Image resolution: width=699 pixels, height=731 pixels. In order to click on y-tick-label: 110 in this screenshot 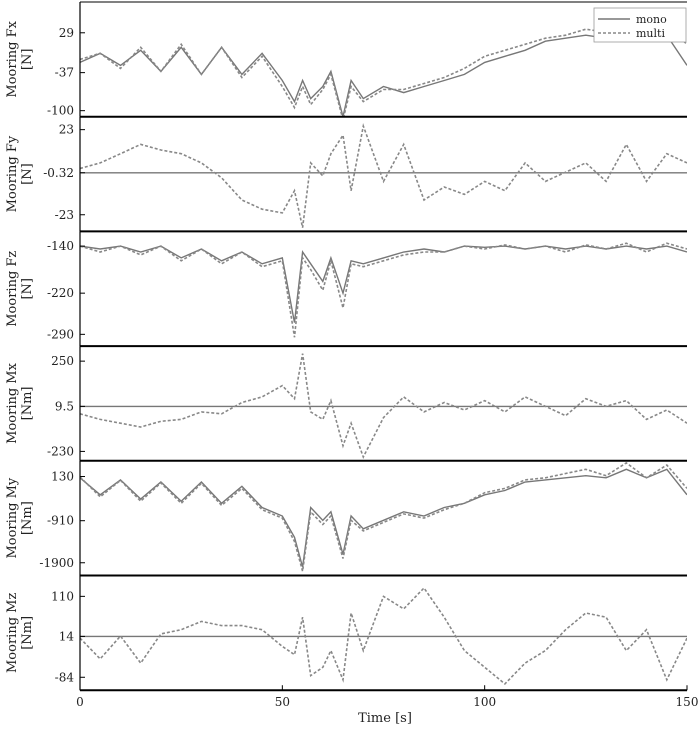, I will do `click(62, 596)`.